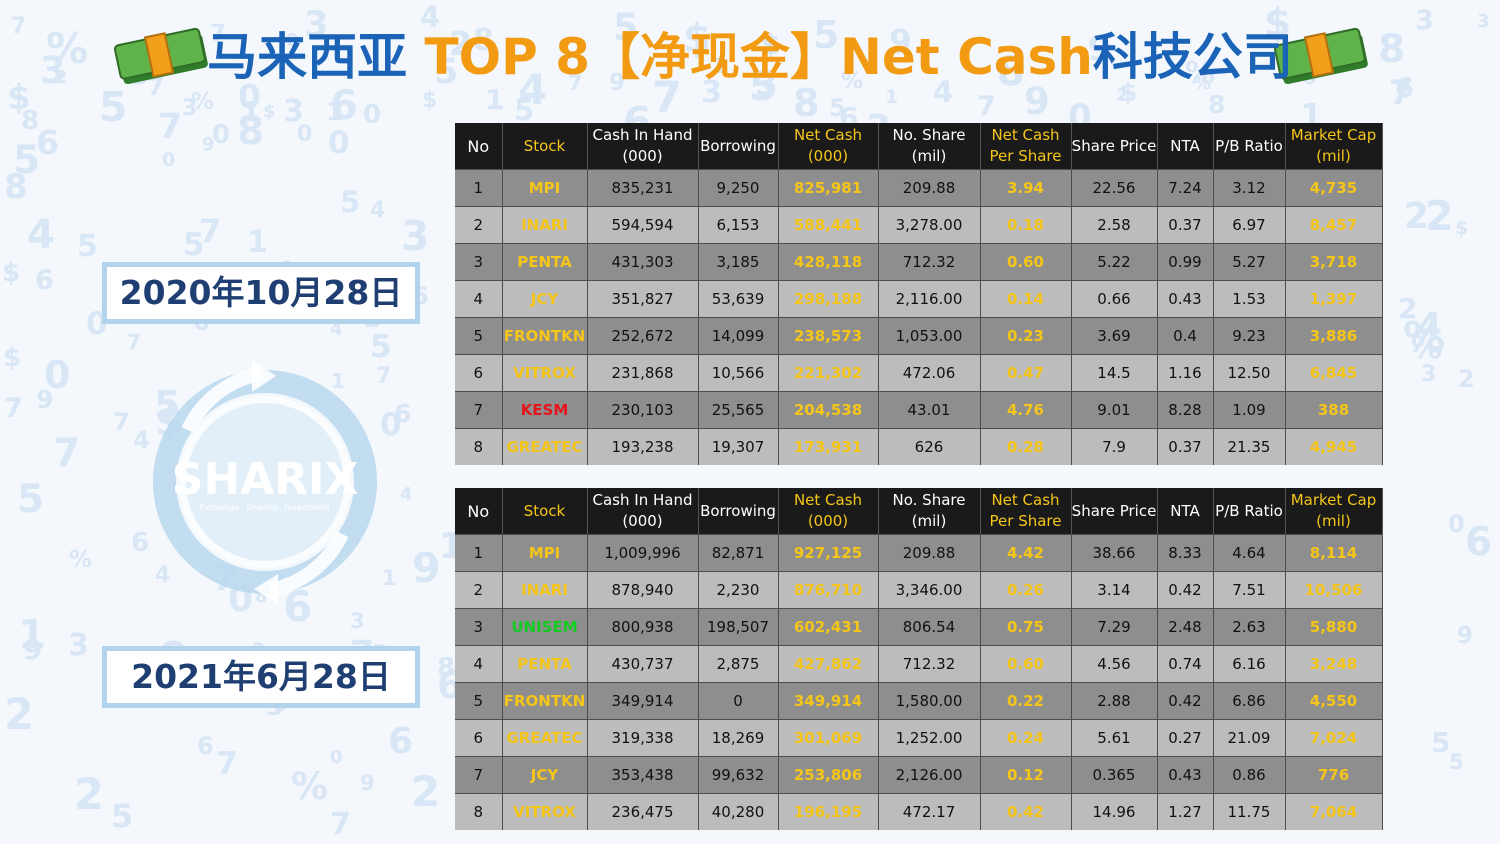 The width and height of the screenshot is (1500, 844). Describe the element at coordinates (479, 511) in the screenshot. I see `header-no: No` at that location.